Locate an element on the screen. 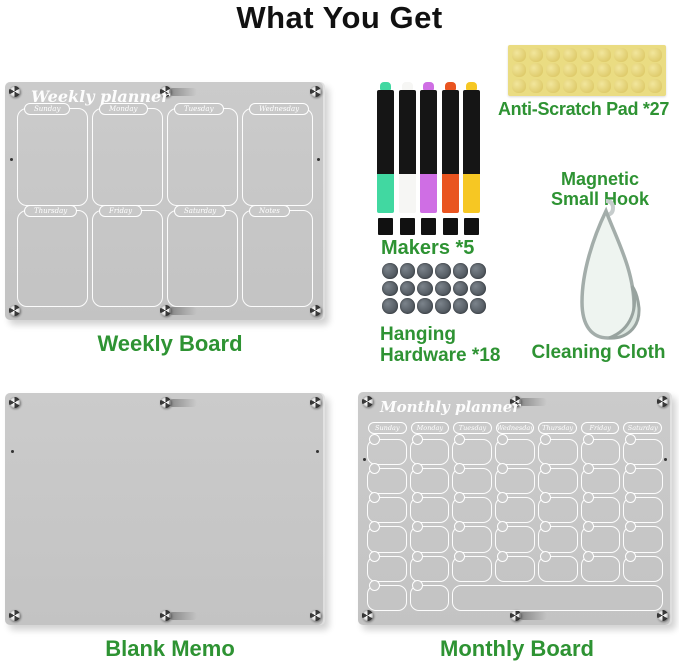  hanging-hardware-line1: Hanging is located at coordinates (418, 334).